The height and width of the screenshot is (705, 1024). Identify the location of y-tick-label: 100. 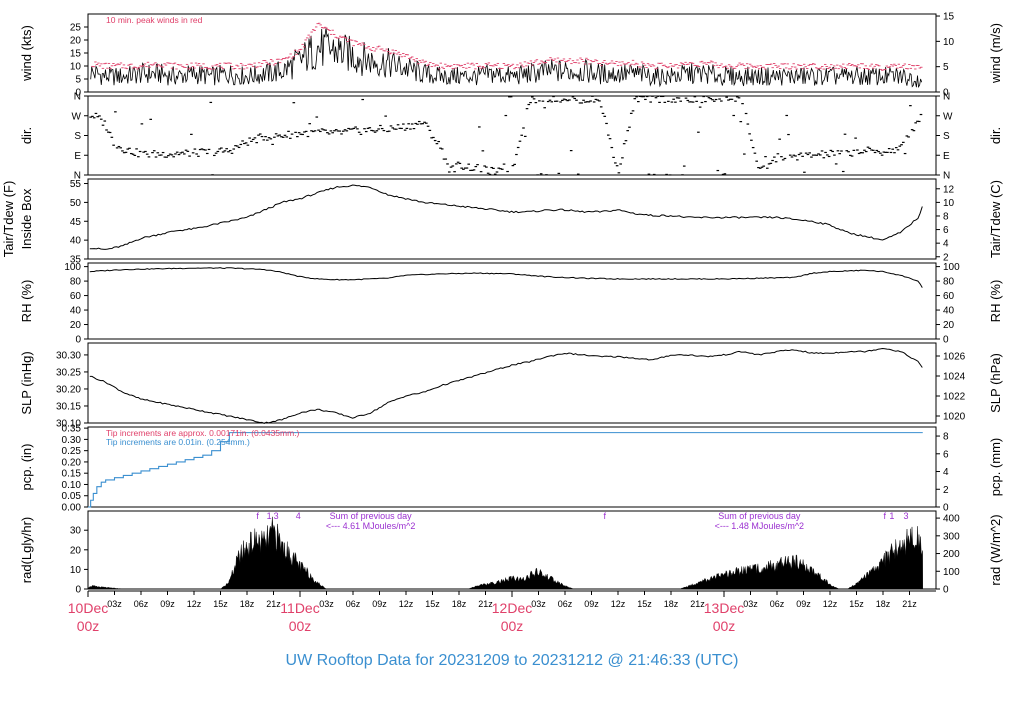
(72, 267).